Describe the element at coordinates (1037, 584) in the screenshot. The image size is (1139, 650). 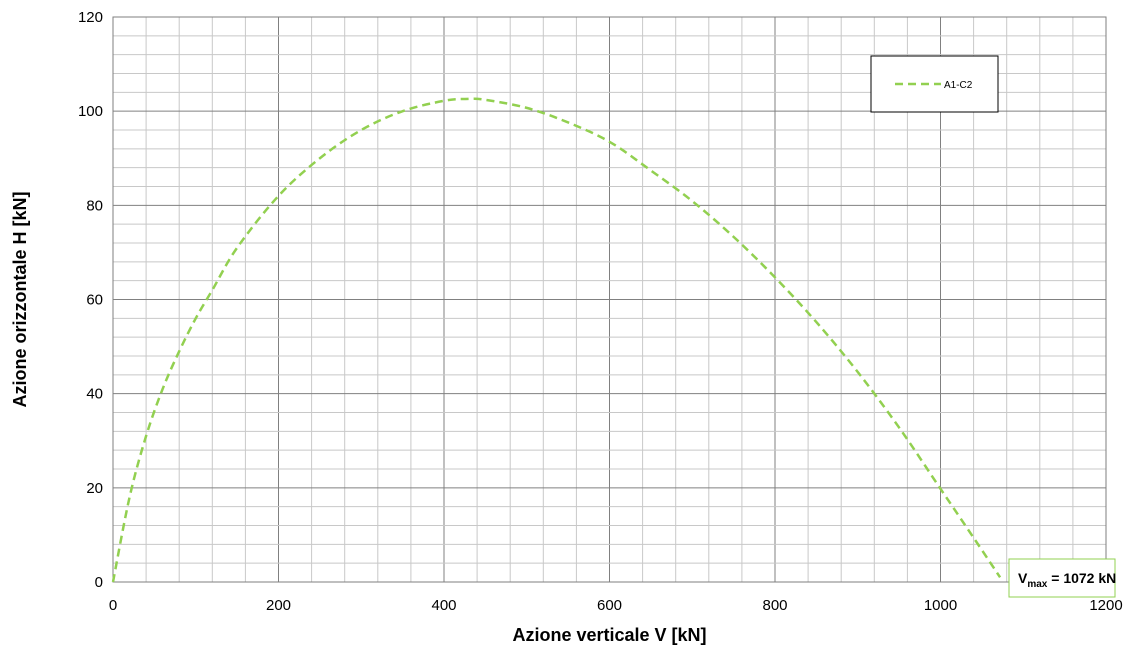
I see `vmax-subscript: max` at that location.